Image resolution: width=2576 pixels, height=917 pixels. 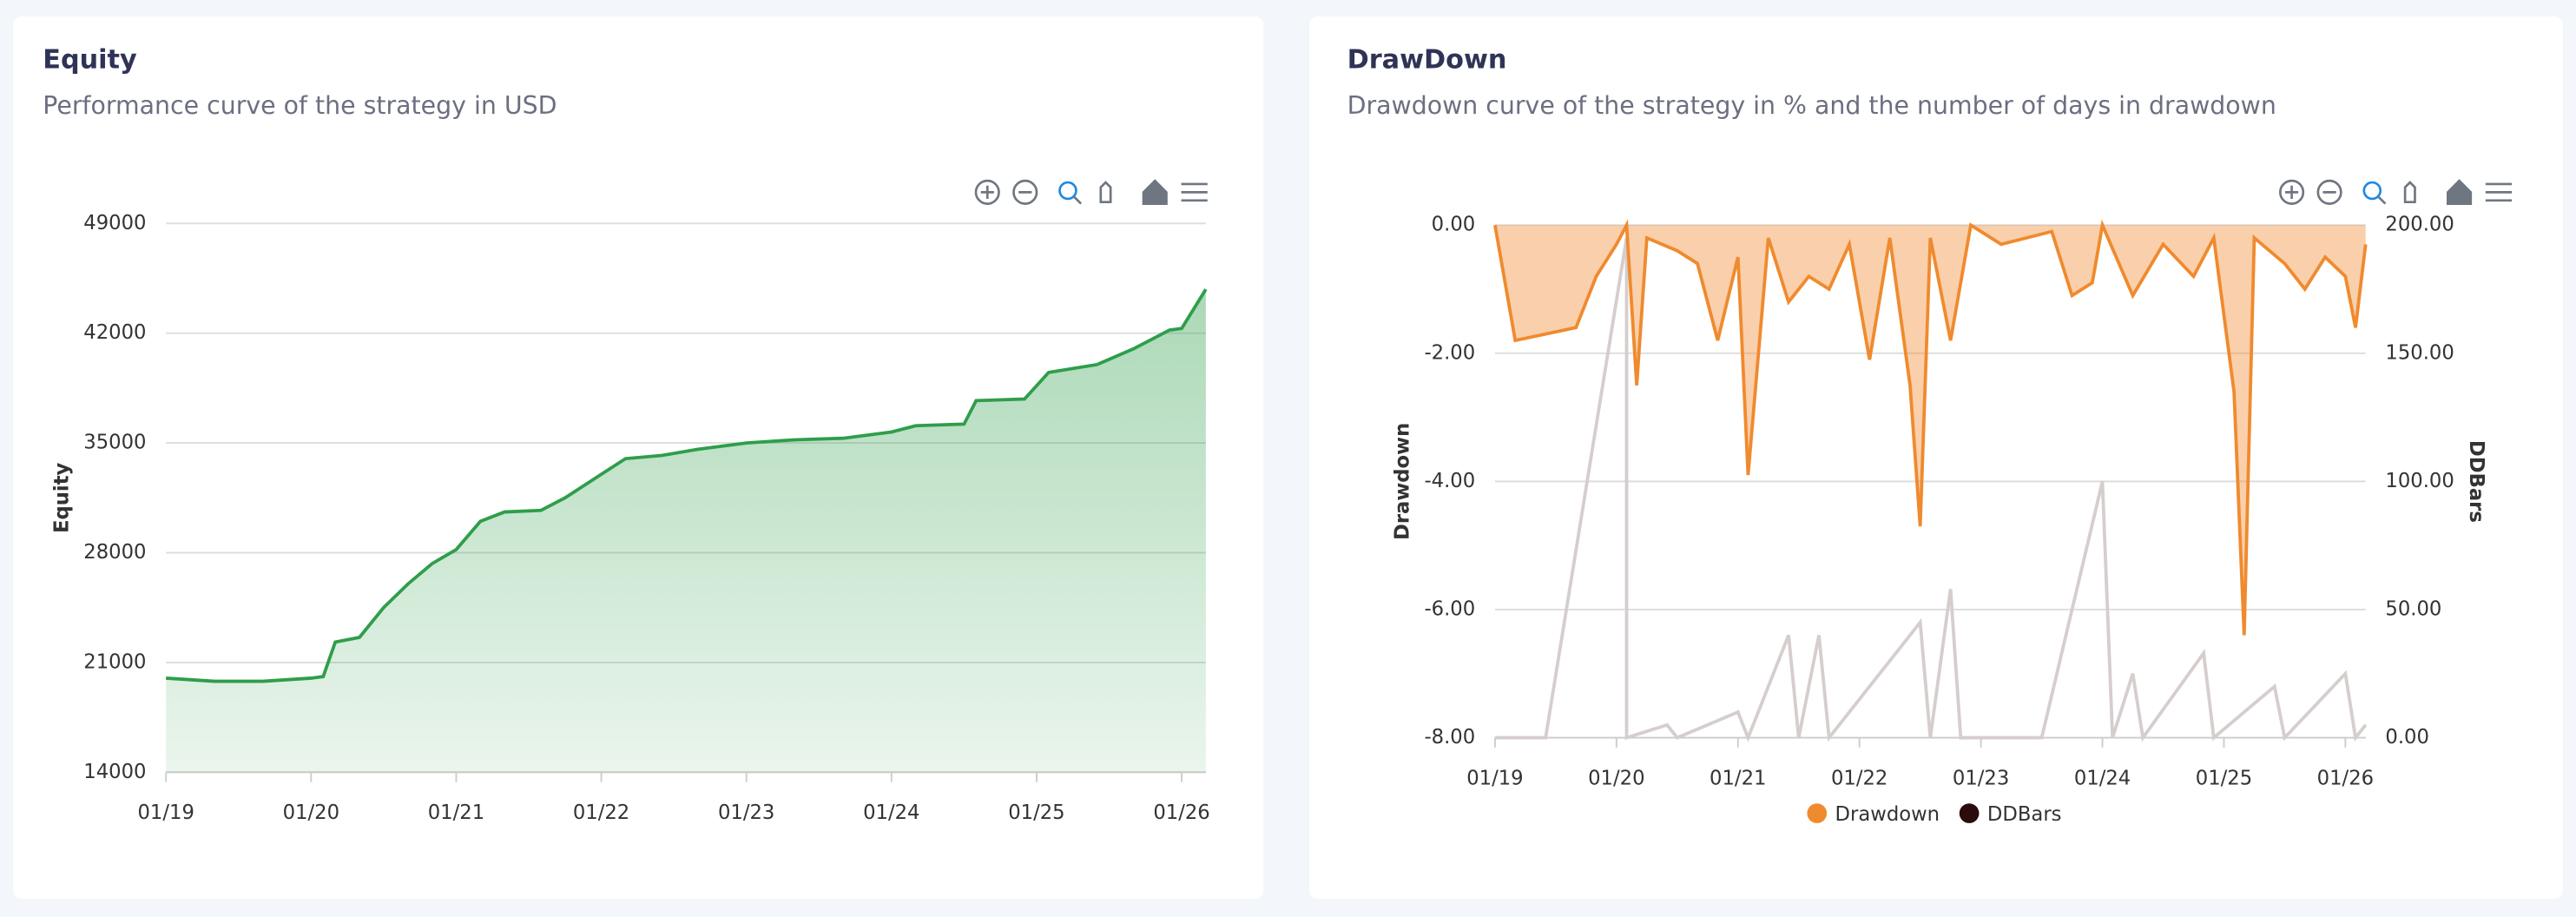 I want to click on y2-tick-label: 50.00, so click(x=2413, y=608).